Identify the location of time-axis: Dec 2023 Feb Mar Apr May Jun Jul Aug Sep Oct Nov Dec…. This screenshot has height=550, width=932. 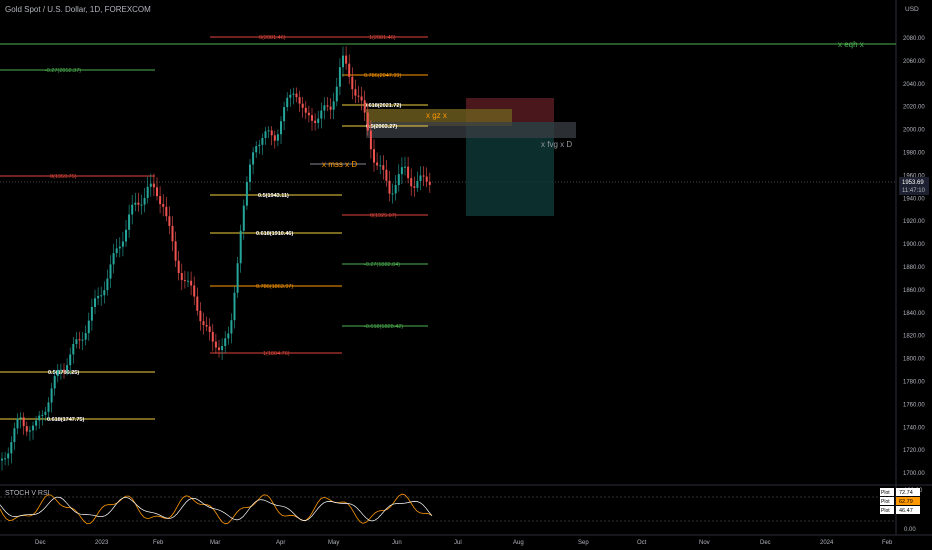
(464, 543).